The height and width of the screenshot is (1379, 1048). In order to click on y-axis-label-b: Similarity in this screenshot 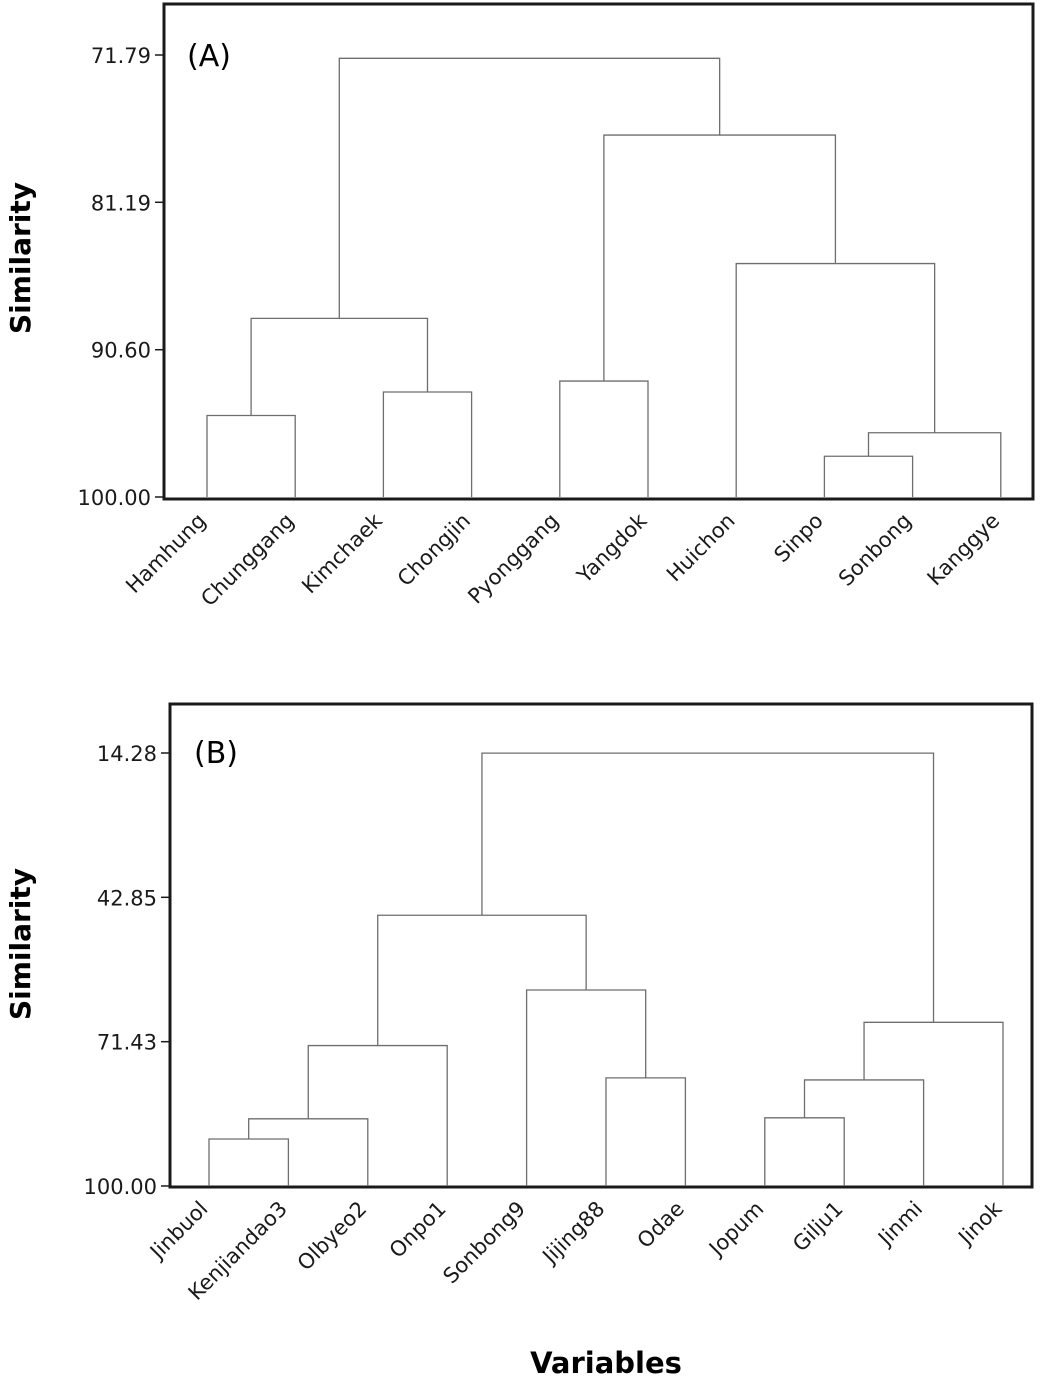, I will do `click(20, 944)`.